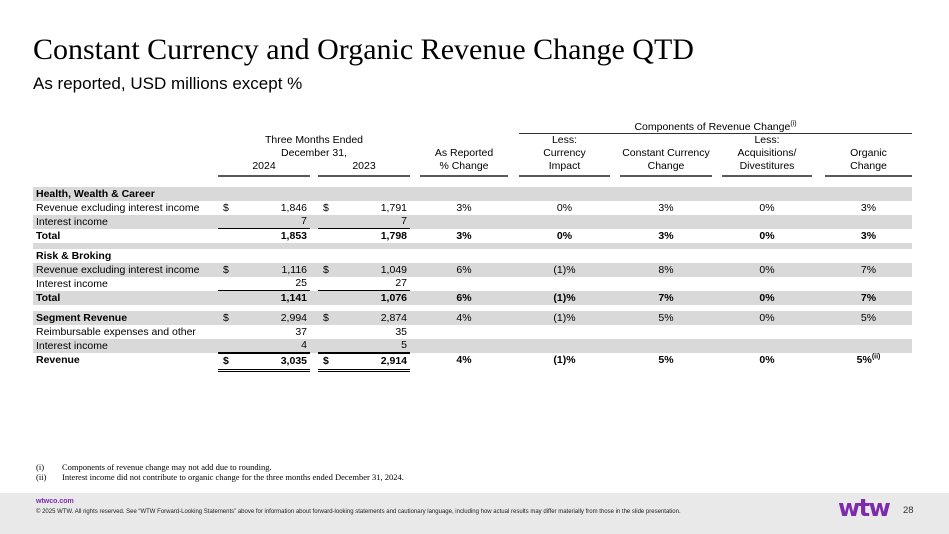 The height and width of the screenshot is (534, 949). What do you see at coordinates (666, 298) in the screenshot?
I see `constant-currency-change: 7%` at bounding box center [666, 298].